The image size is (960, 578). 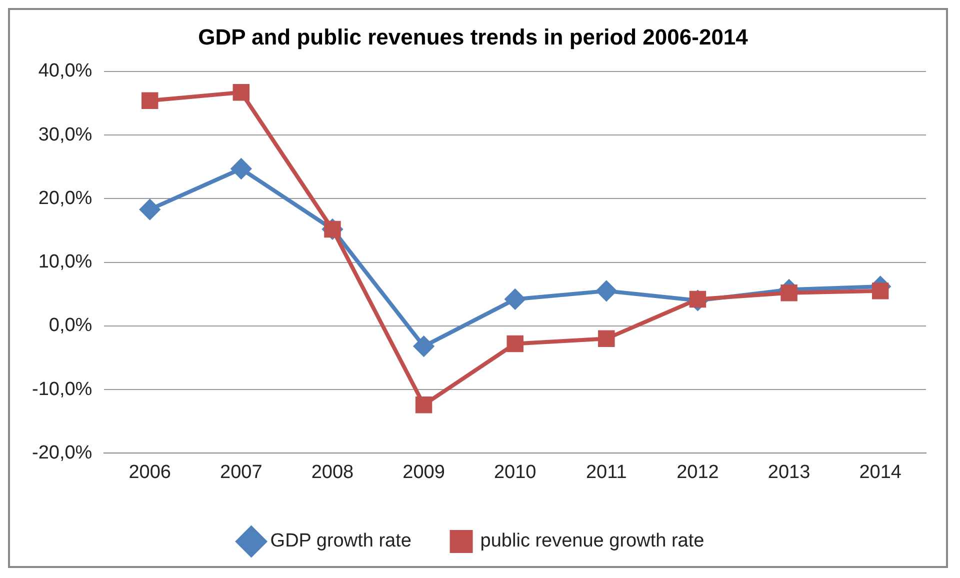 I want to click on y-tick-label: -20,0%, so click(x=62, y=453).